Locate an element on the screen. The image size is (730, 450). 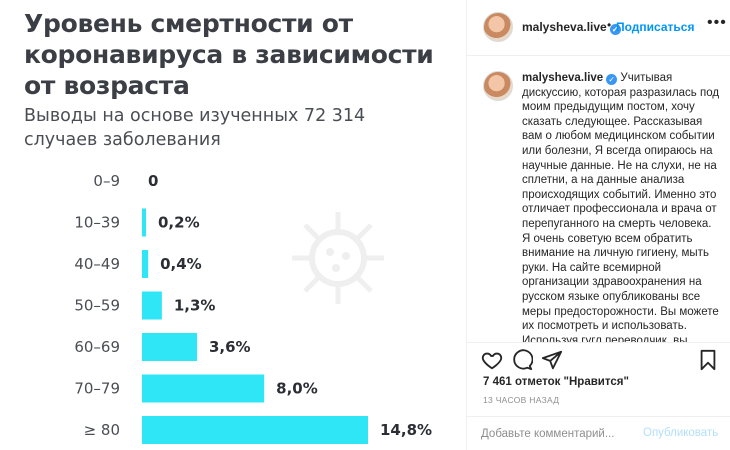
age-label: 50–59 is located at coordinates (97, 306).